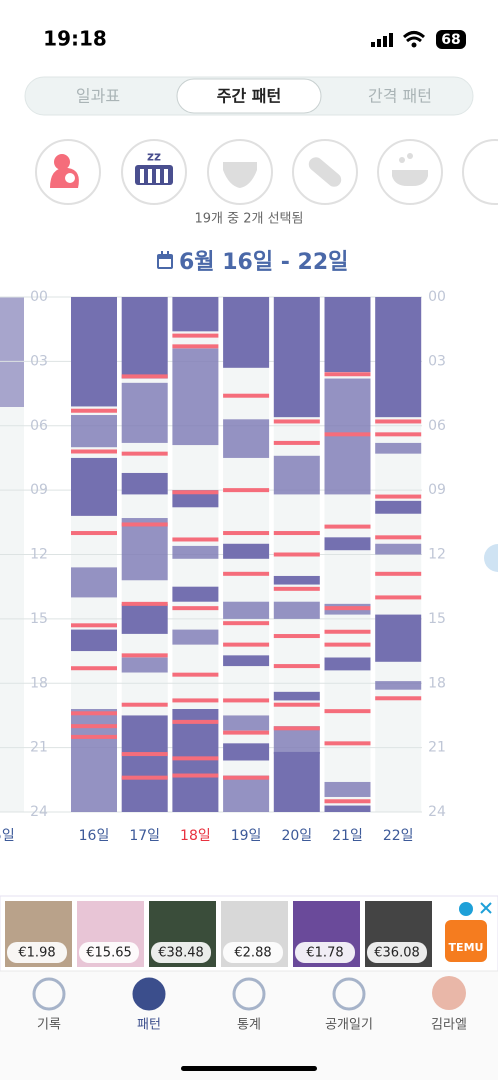 The height and width of the screenshot is (1080, 498). Describe the element at coordinates (414, 45) in the screenshot. I see `wifi-dot` at that location.